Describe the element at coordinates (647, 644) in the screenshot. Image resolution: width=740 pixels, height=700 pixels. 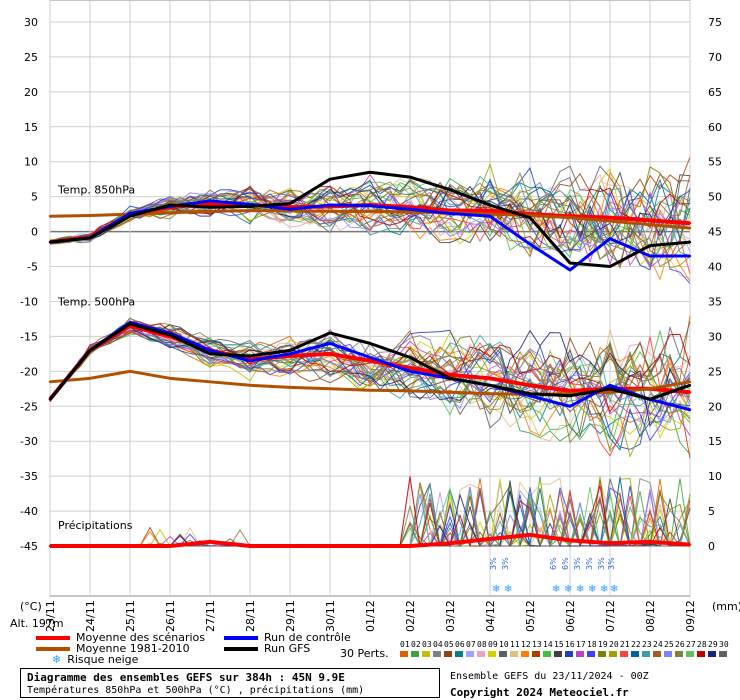
I see `perturbation-number: 23` at that location.